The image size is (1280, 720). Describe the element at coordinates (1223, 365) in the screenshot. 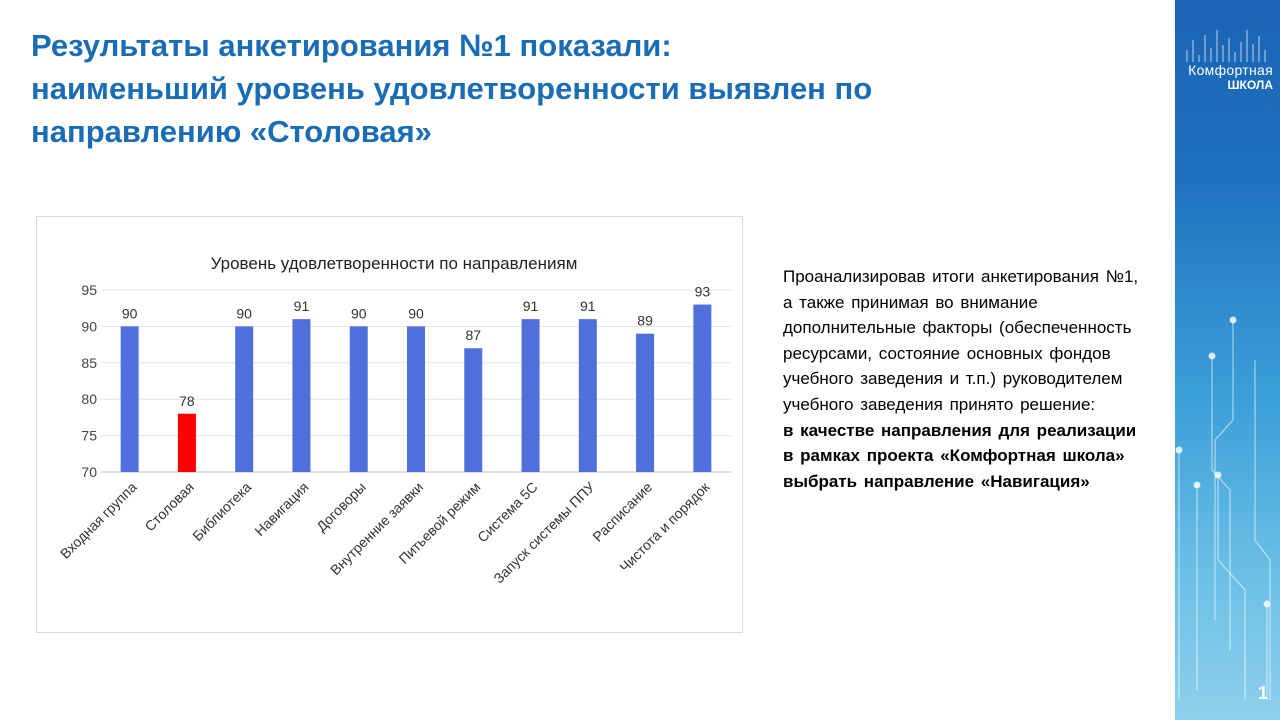

I see `circuit-pattern-icon` at that location.